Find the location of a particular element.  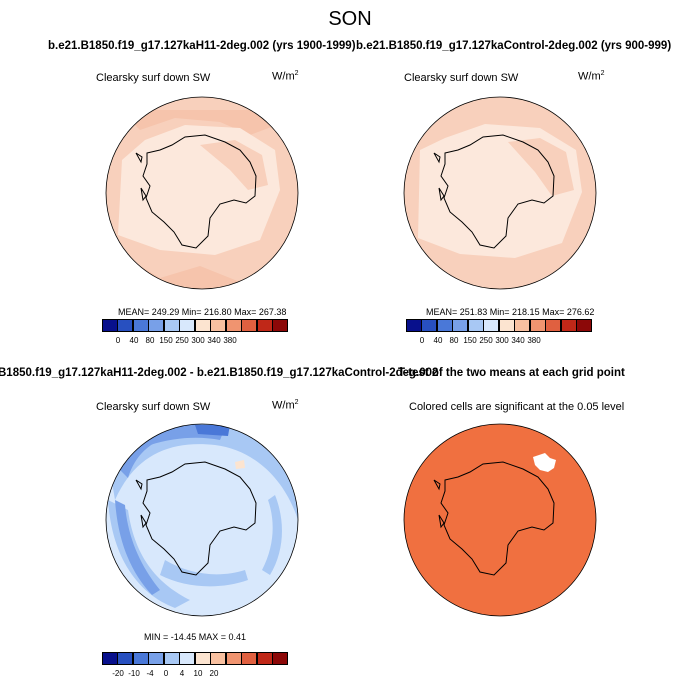

colorbar-tick-label: 10 is located at coordinates (198, 673).